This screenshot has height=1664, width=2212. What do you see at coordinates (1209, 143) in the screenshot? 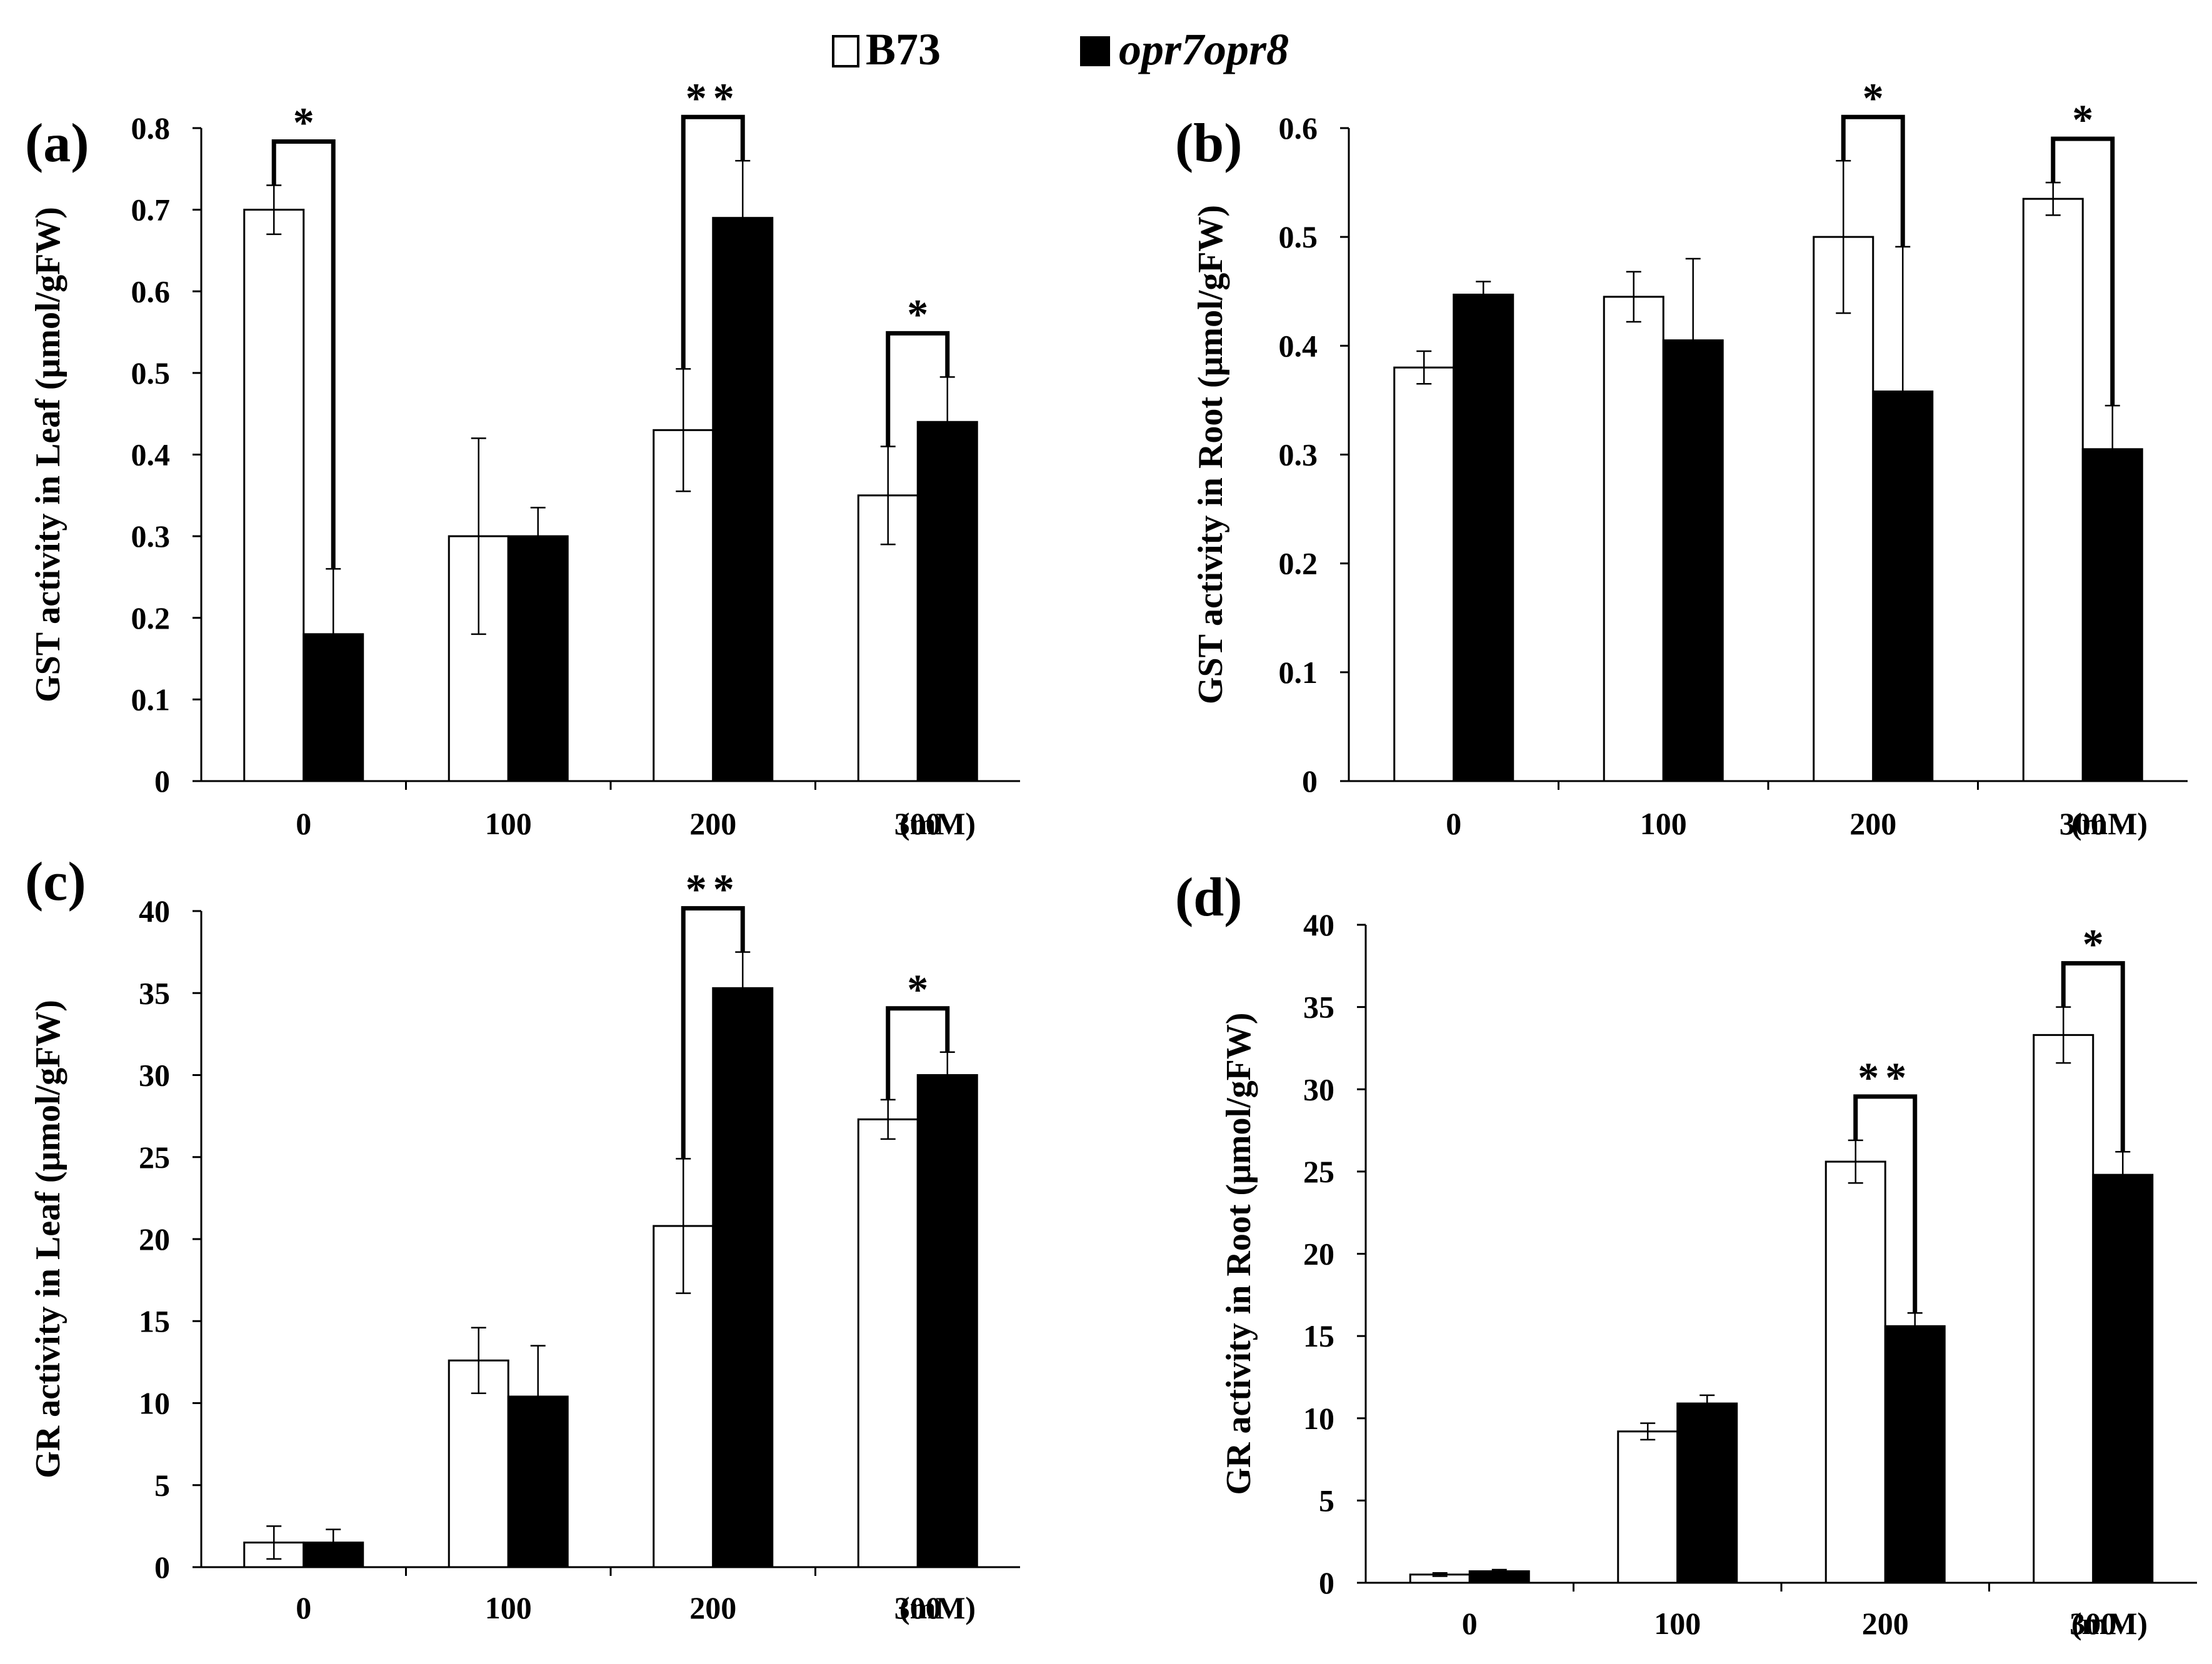
I see `panel-label: (b)` at bounding box center [1209, 143].